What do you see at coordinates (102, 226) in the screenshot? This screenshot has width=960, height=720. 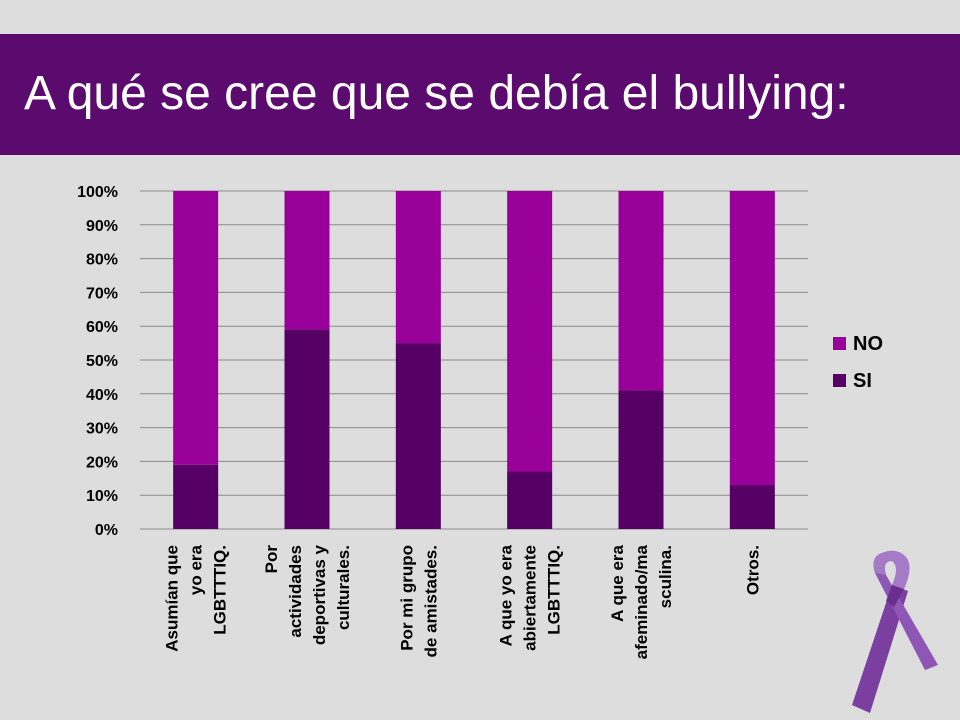 I see `y-tick-label: 90%` at bounding box center [102, 226].